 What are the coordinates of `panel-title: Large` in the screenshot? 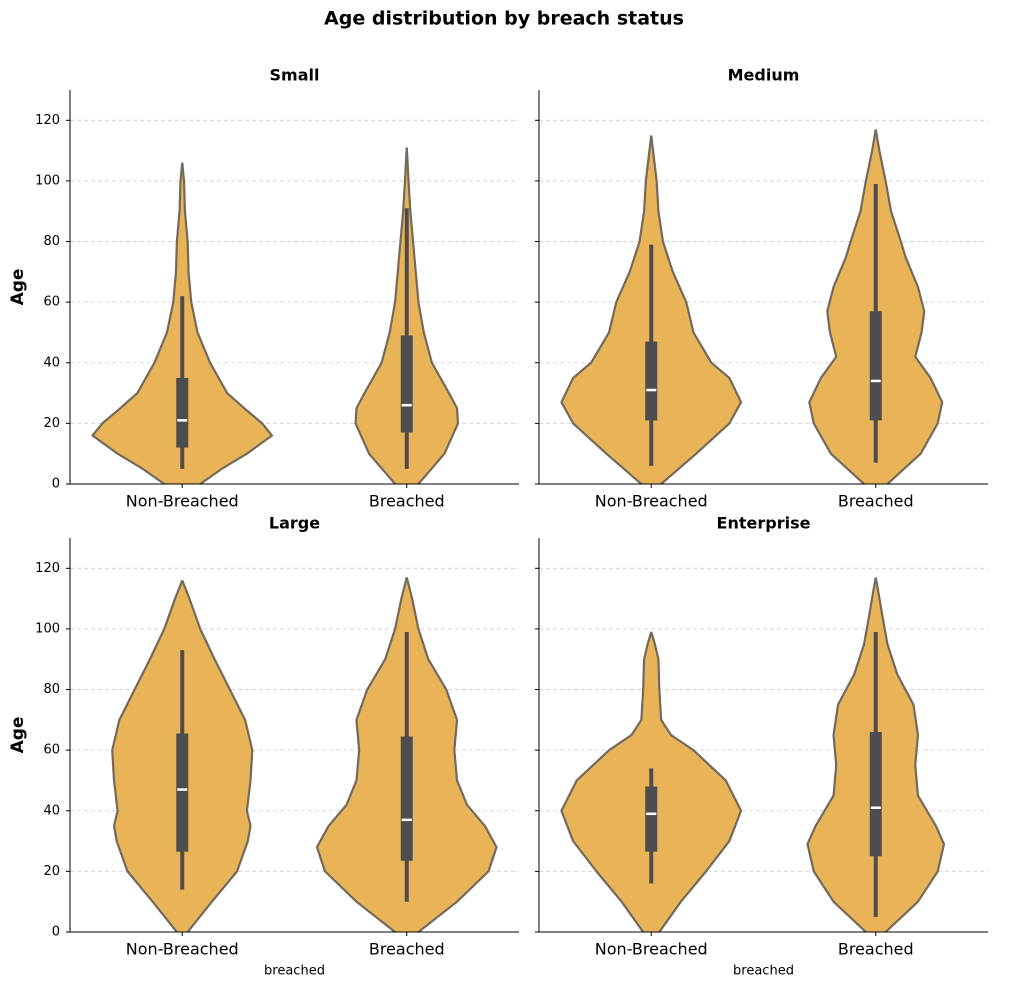 It's located at (294, 523).